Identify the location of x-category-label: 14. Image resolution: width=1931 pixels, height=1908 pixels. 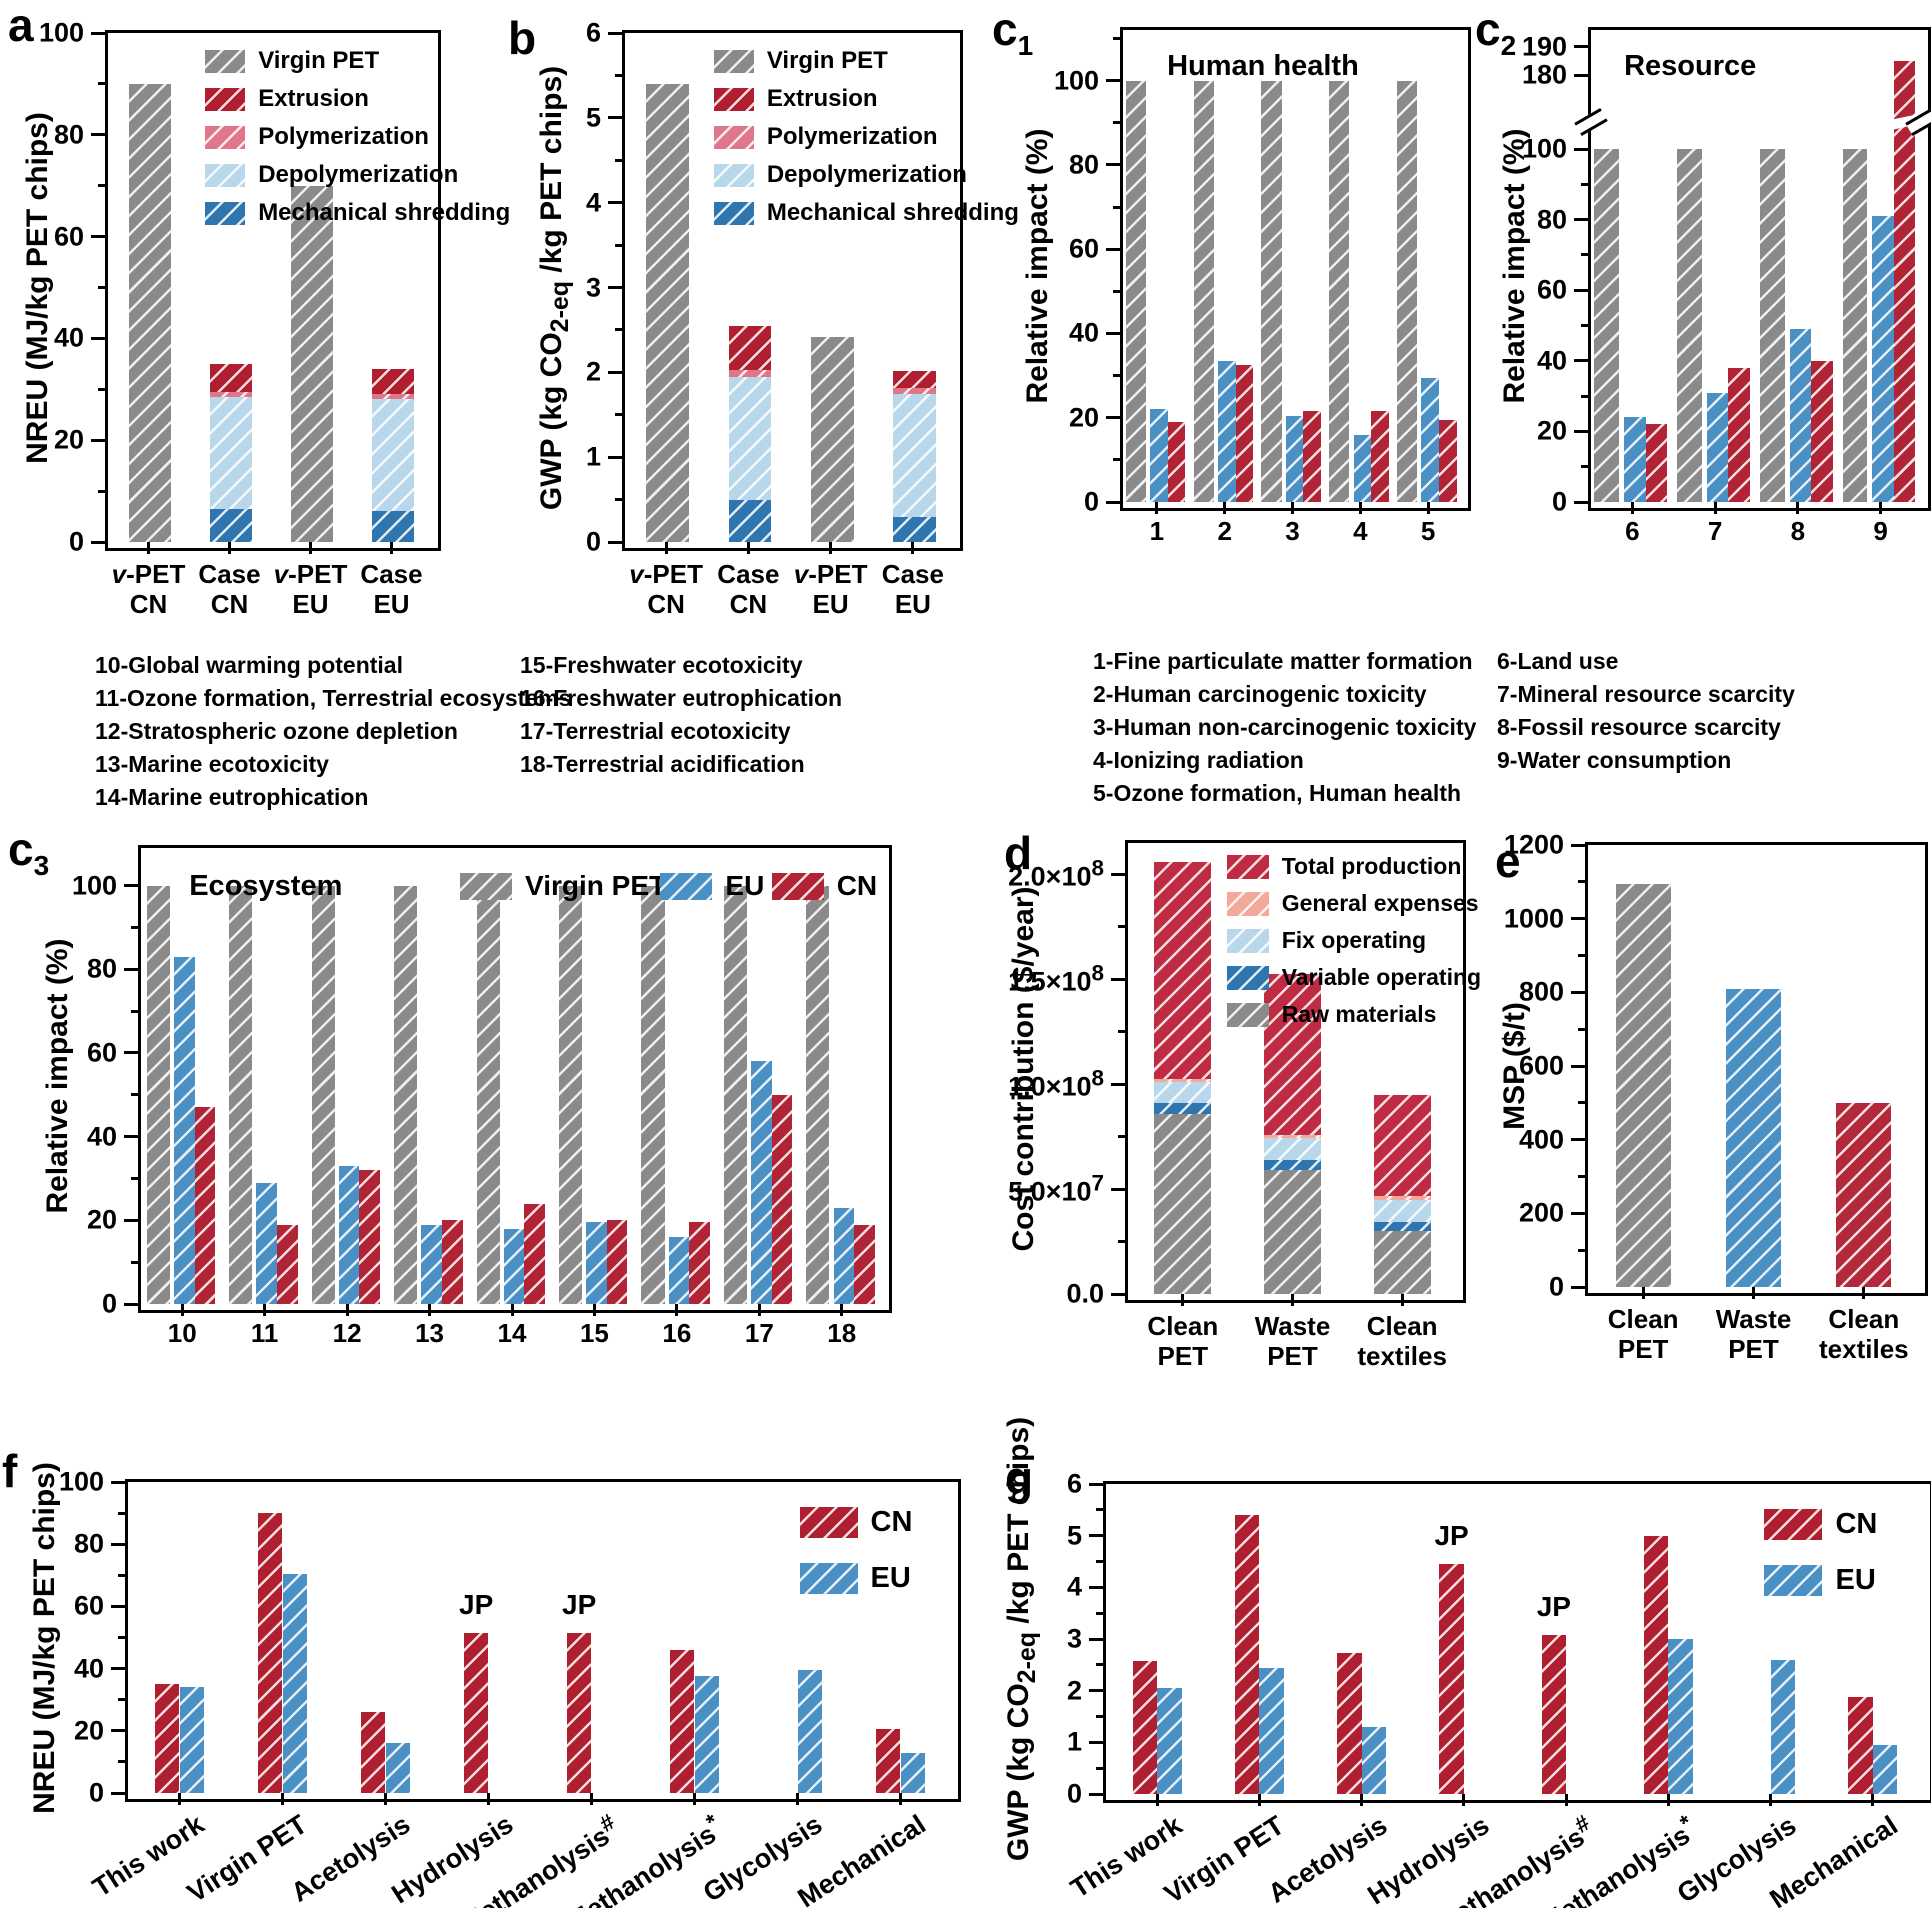
(512, 1333).